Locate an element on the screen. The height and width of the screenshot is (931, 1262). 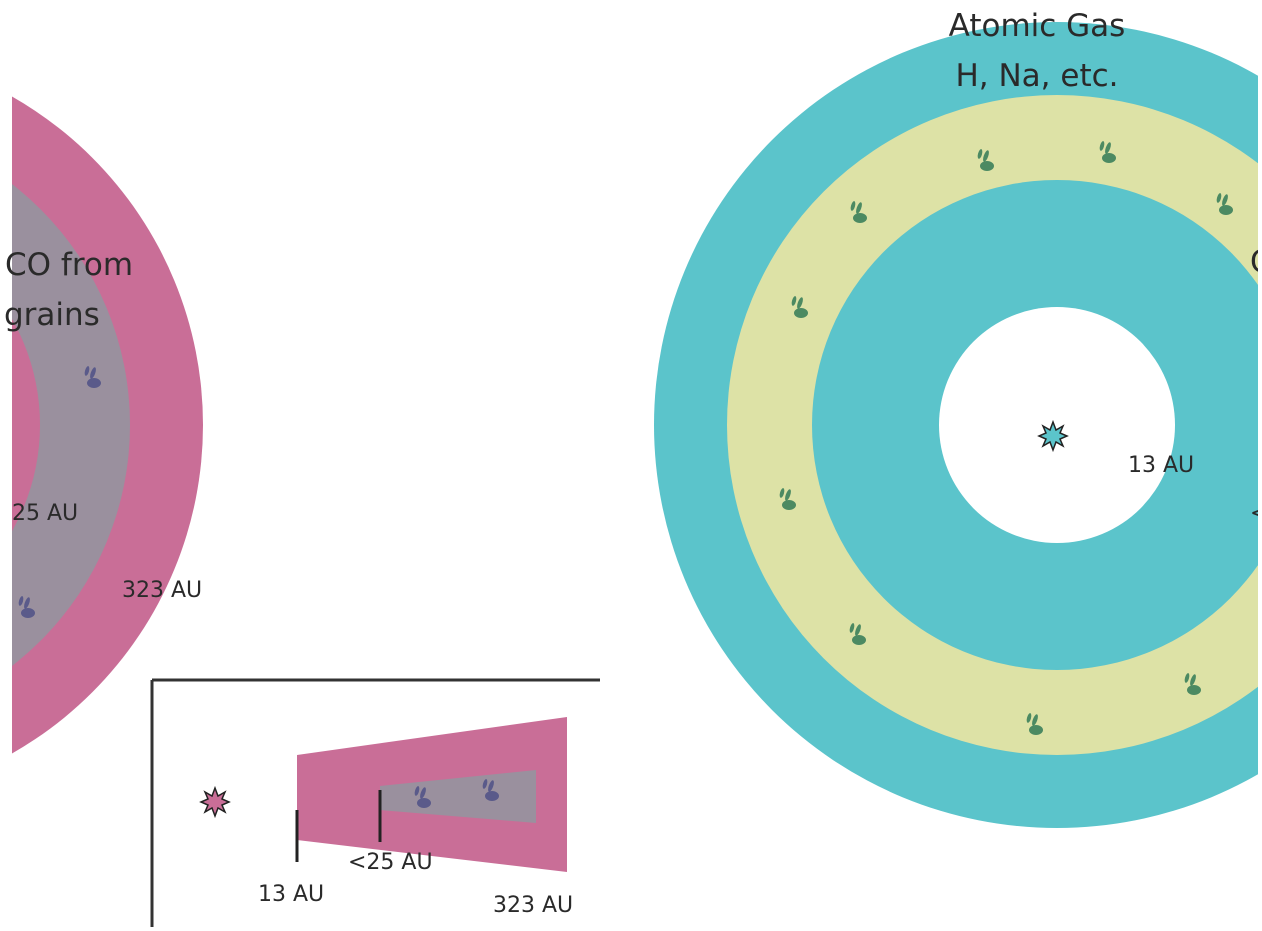
grain-band is located at coordinates (71, 425).